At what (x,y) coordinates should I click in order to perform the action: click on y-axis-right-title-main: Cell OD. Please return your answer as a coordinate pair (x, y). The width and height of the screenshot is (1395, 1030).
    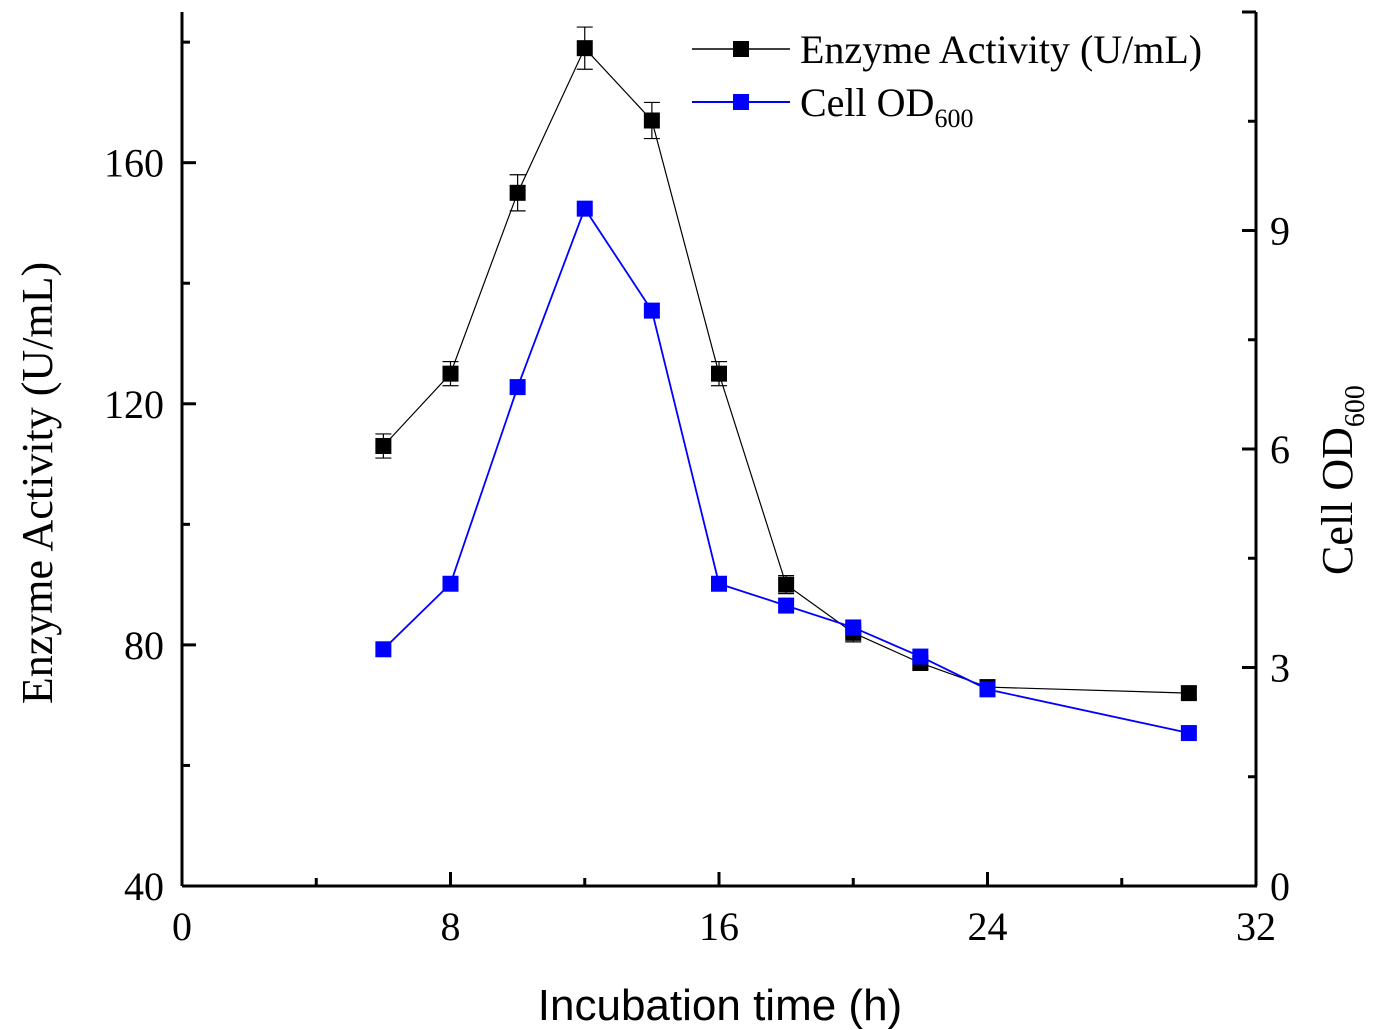
    Looking at the image, I should click on (1337, 501).